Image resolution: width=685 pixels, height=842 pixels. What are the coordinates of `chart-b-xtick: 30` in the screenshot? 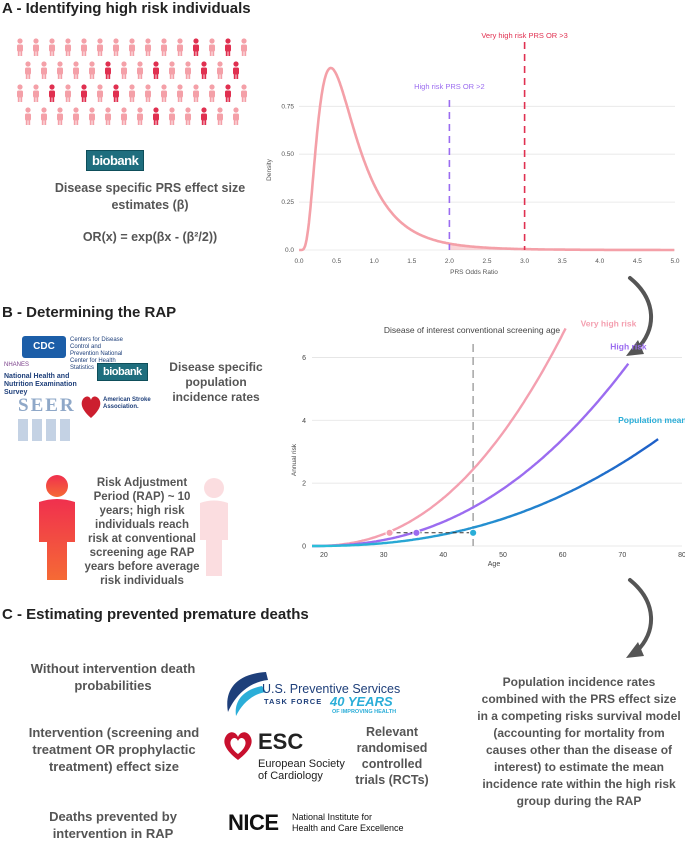 It's located at (384, 555).